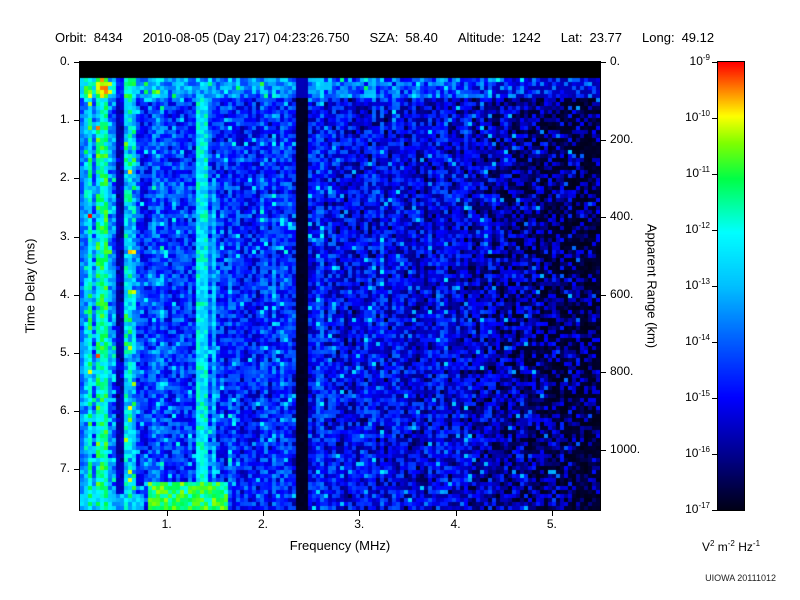 This screenshot has width=800, height=600. What do you see at coordinates (731, 286) in the screenshot?
I see `colorbar-canvas` at bounding box center [731, 286].